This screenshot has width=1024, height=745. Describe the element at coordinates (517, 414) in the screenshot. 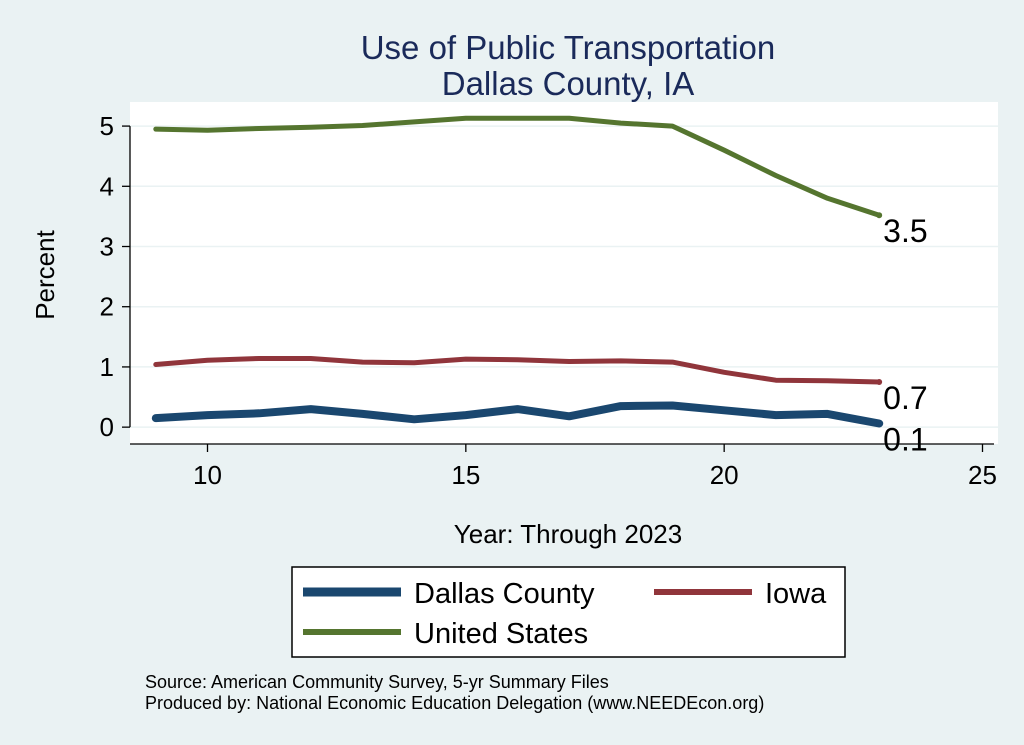

I see `series-line-dallas-county` at that location.